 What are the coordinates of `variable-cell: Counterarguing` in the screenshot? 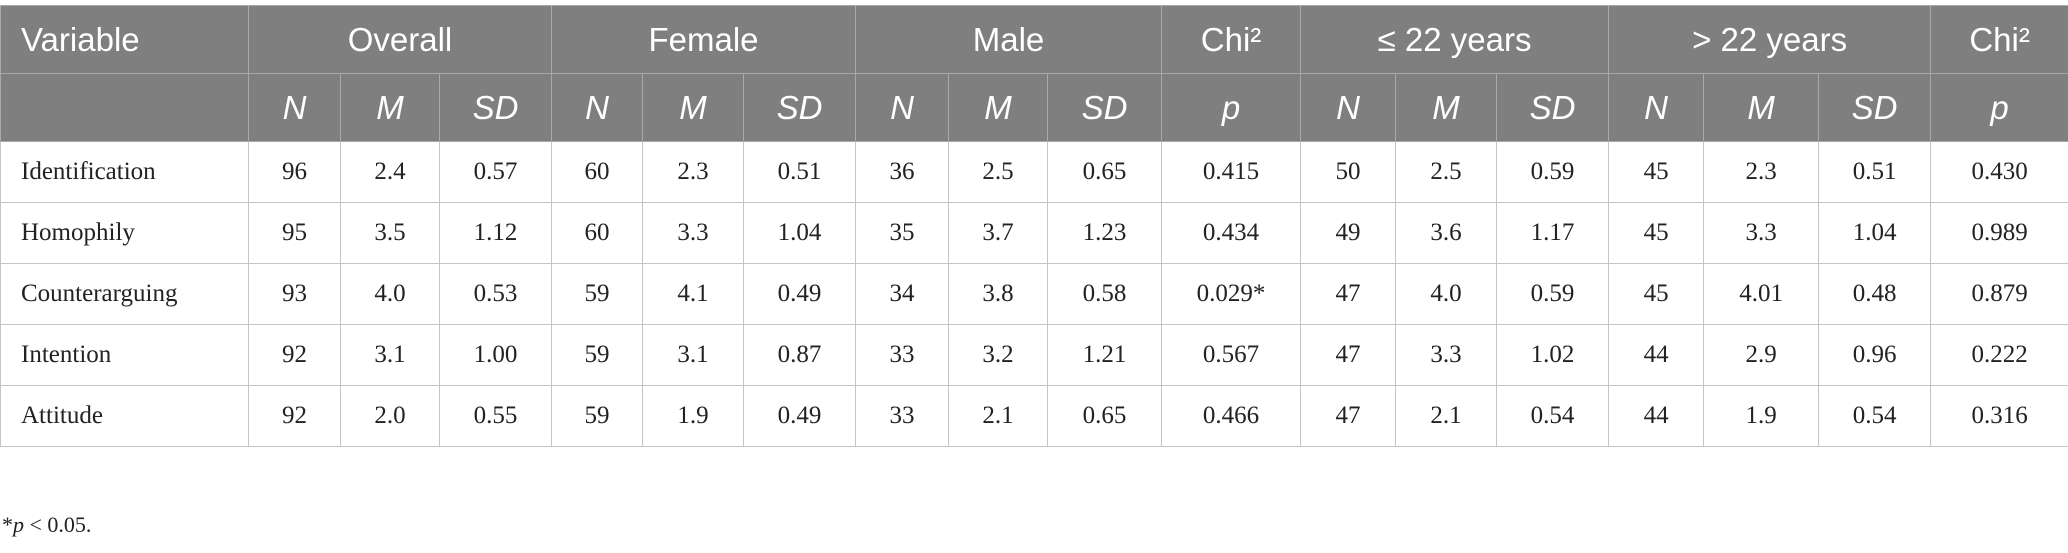 It's located at (124, 294).